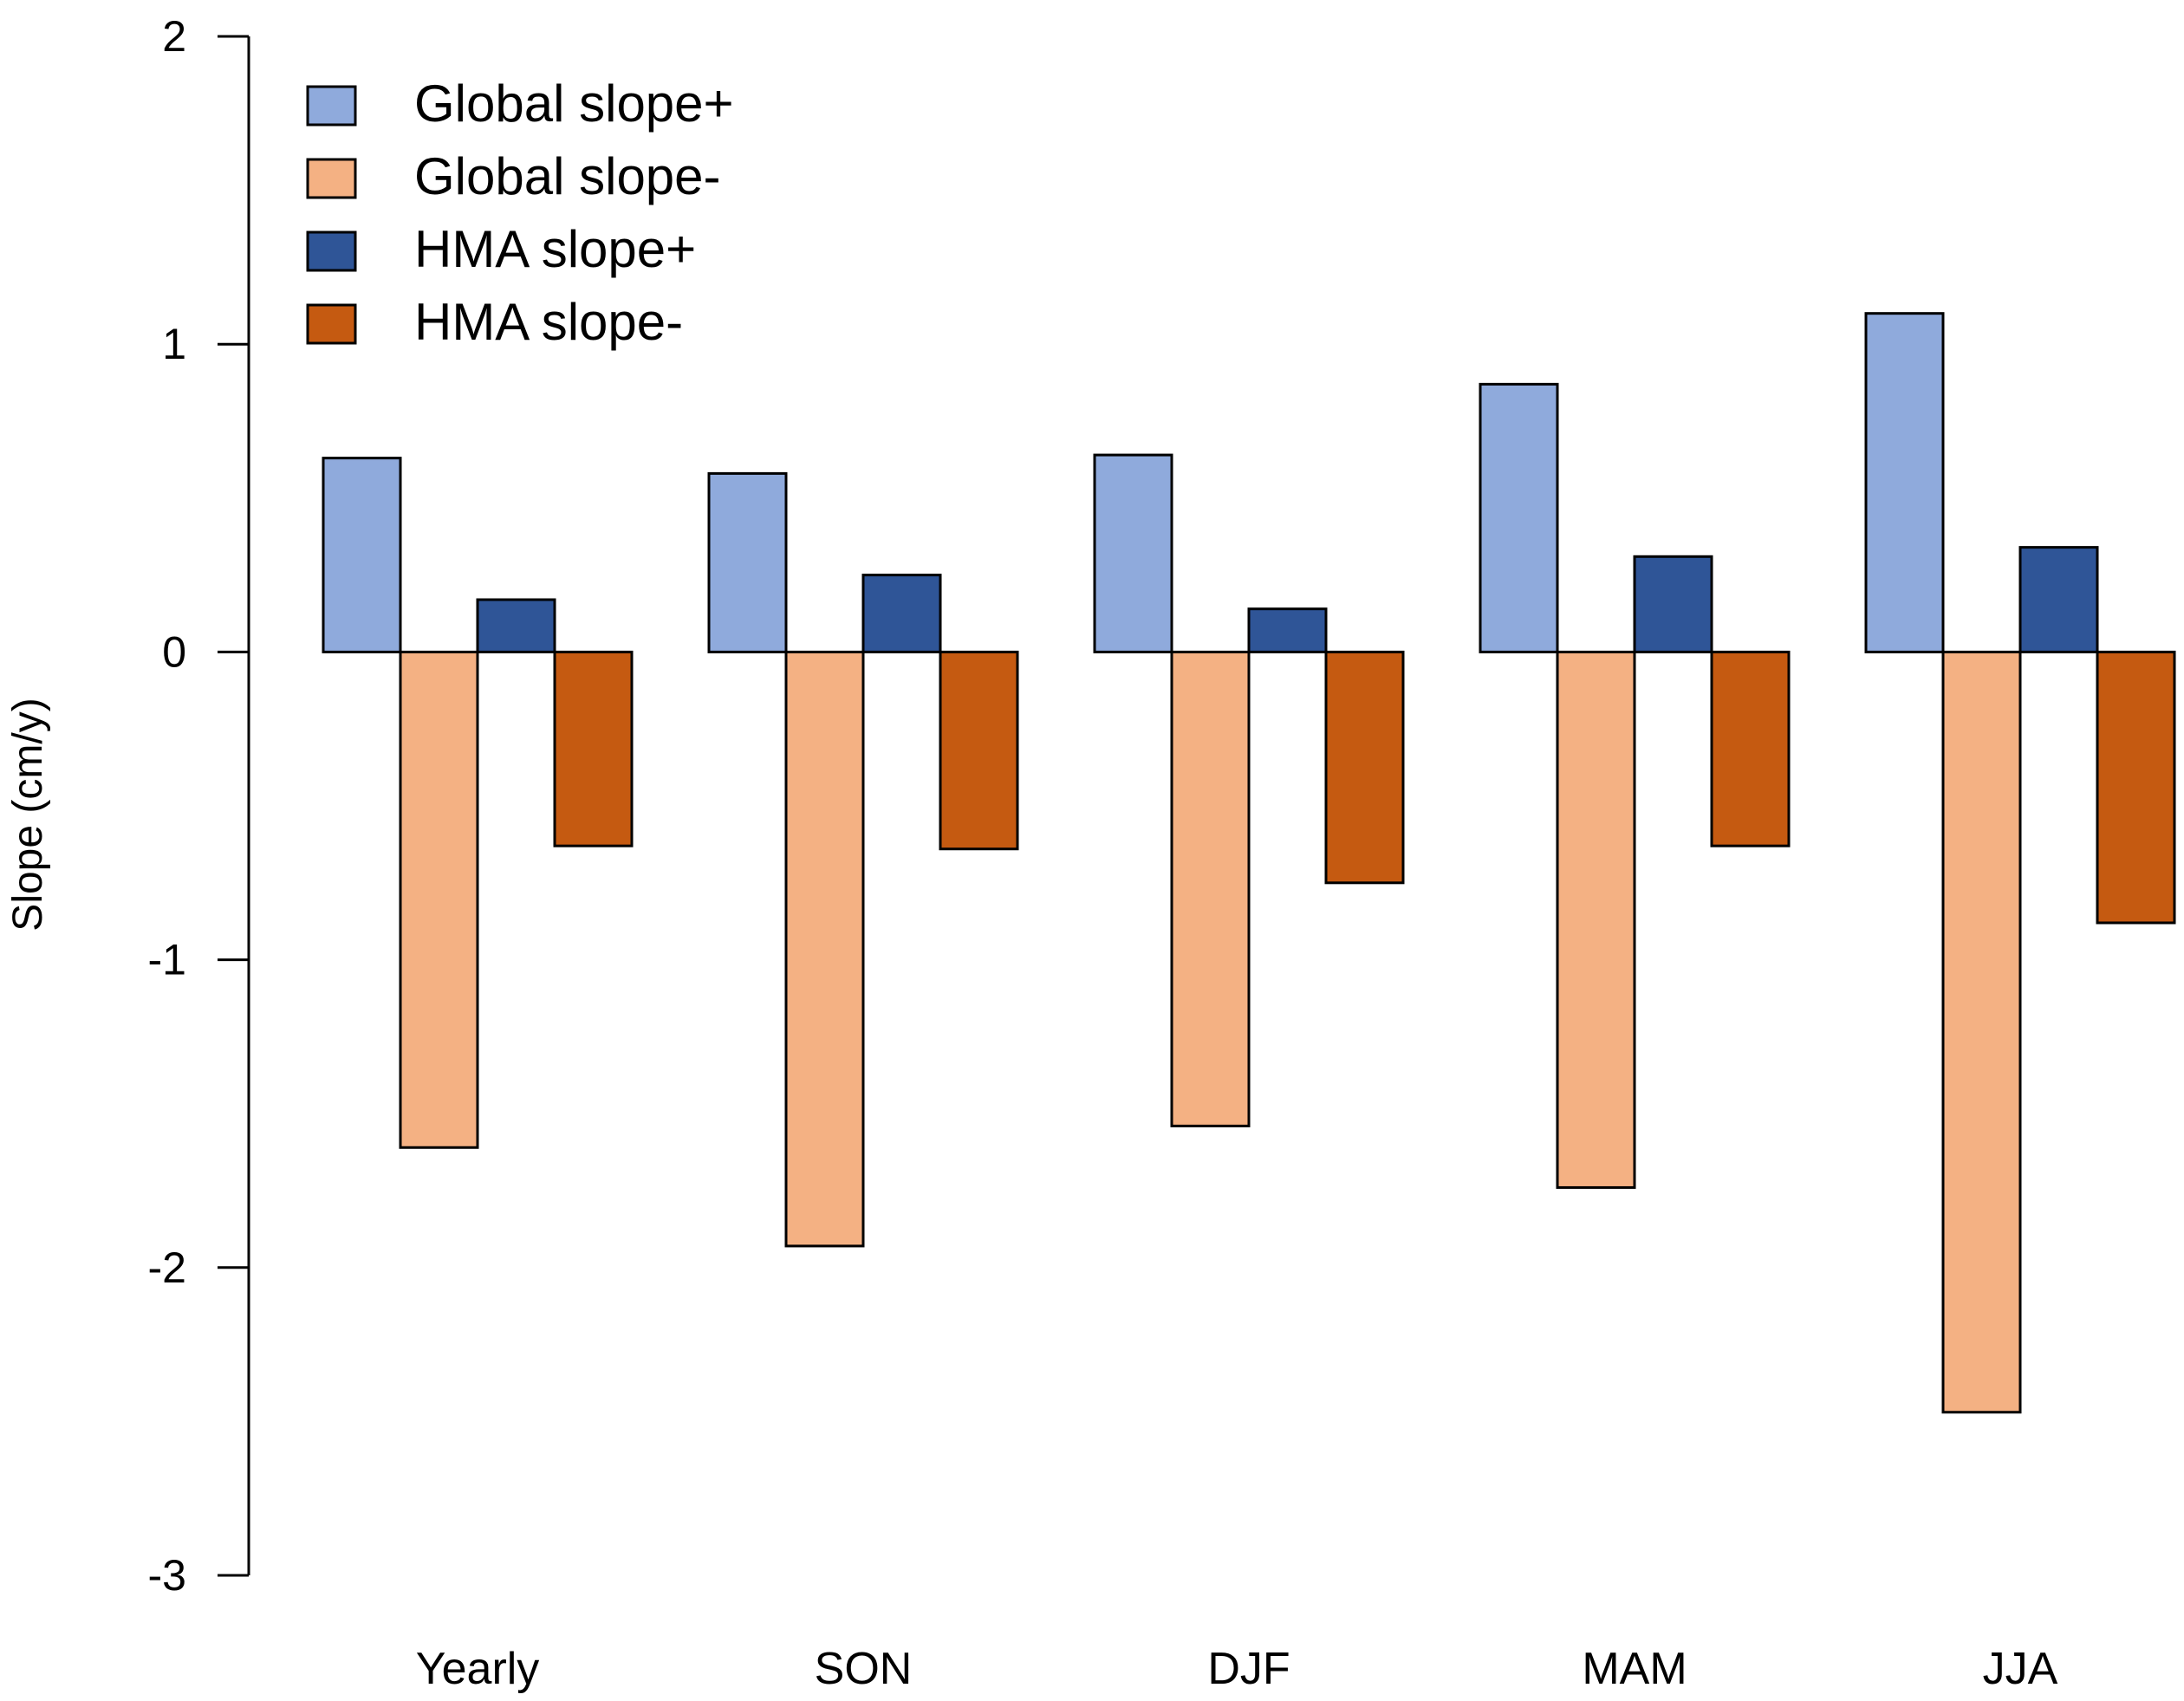 The width and height of the screenshot is (2184, 1701). What do you see at coordinates (174, 344) in the screenshot?
I see `y-tick-label: 1` at bounding box center [174, 344].